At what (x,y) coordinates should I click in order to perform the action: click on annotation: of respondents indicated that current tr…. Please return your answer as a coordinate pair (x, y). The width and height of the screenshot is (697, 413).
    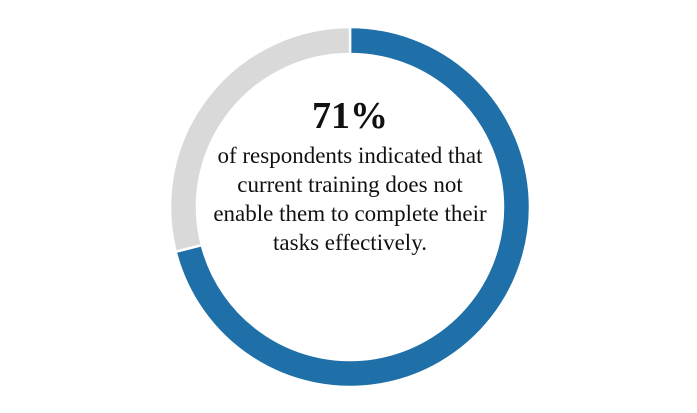
    Looking at the image, I should click on (350, 199).